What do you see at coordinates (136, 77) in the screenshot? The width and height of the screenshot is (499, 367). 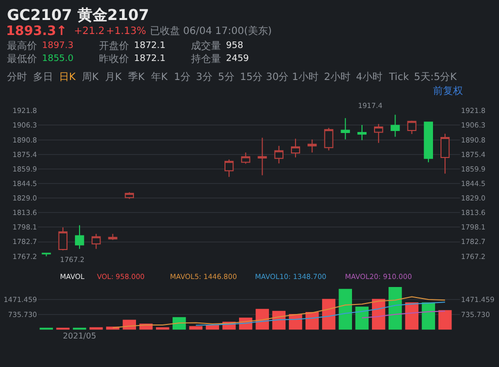 I see `text: 季K` at bounding box center [136, 77].